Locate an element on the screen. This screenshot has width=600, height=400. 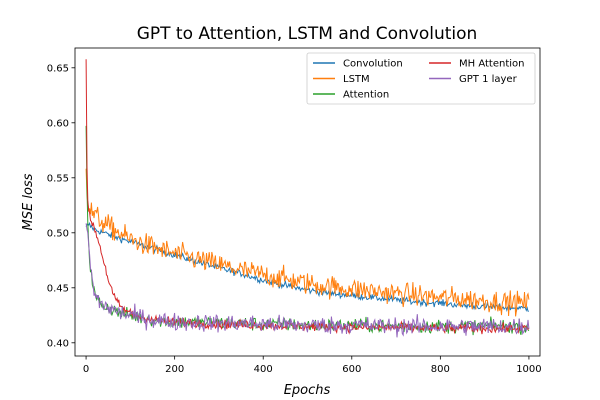
y-tick-label: 0.55 is located at coordinates (58, 178).